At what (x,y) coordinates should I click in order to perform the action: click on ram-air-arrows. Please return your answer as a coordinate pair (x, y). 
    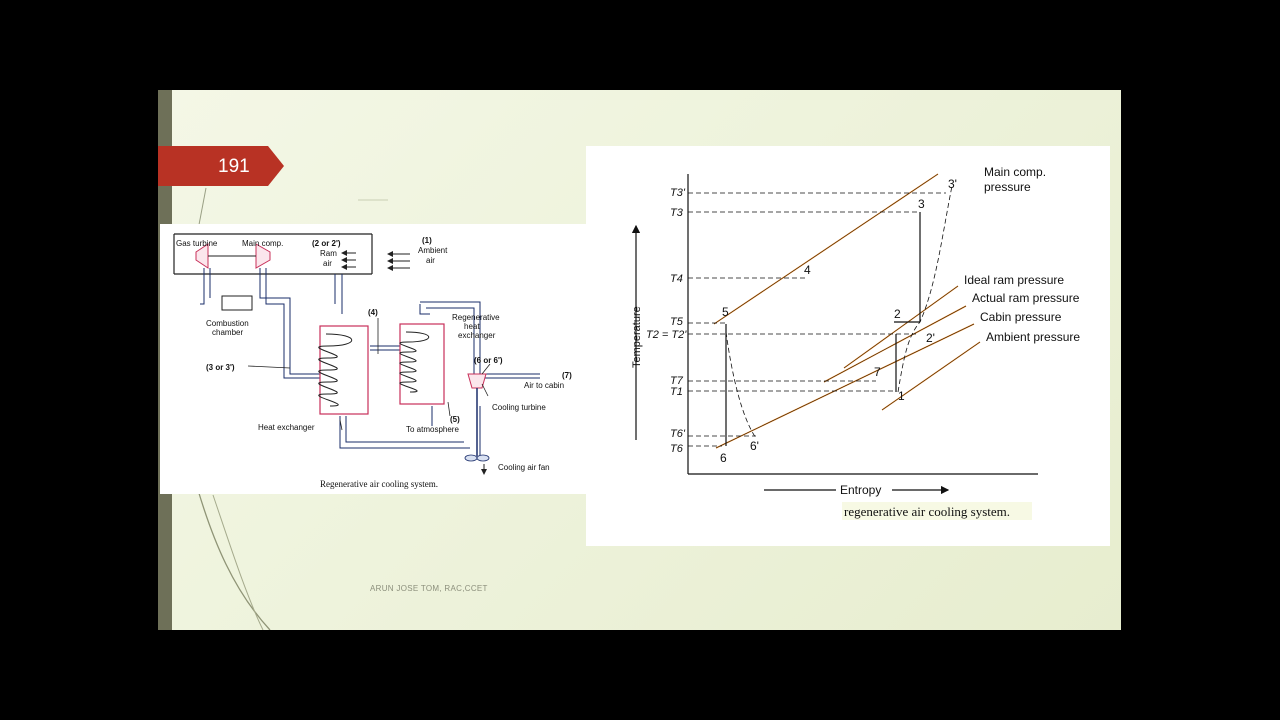
    Looking at the image, I should click on (375, 260).